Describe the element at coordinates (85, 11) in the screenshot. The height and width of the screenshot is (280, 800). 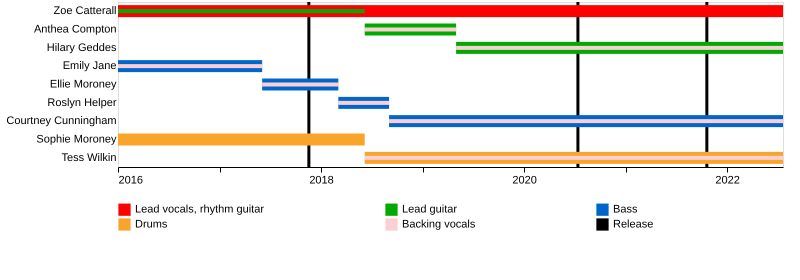
I see `y-tick-label: Zoe Catterall` at that location.